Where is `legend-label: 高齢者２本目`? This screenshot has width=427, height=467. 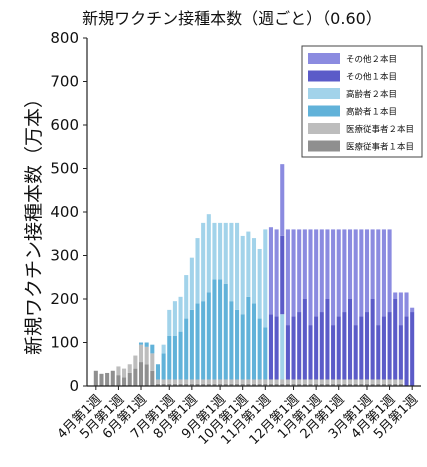 legend-label: 高齢者２本目 is located at coordinates (371, 94).